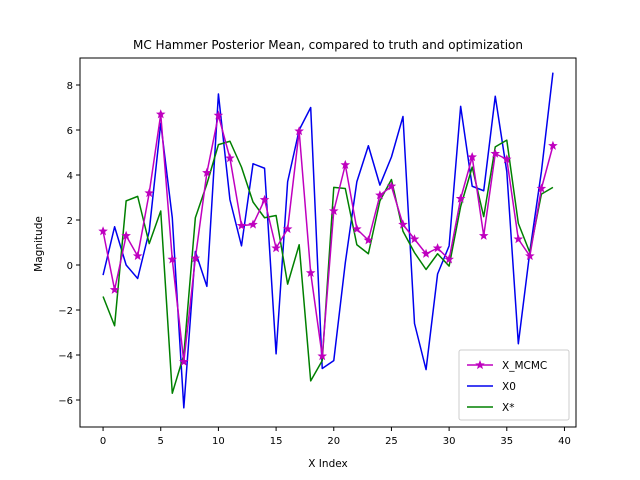 The height and width of the screenshot is (480, 640). Describe the element at coordinates (70, 221) in the screenshot. I see `y-tick-label: 2` at that location.